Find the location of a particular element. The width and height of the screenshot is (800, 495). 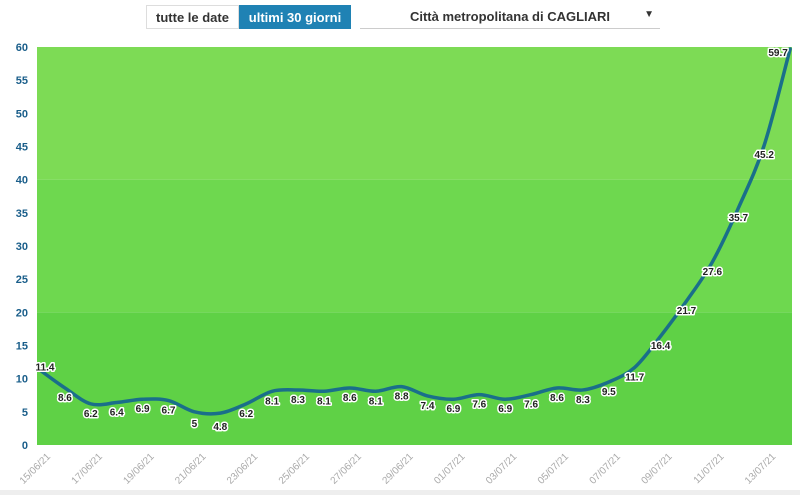

all-dates-button: tutte le date is located at coordinates (192, 17).